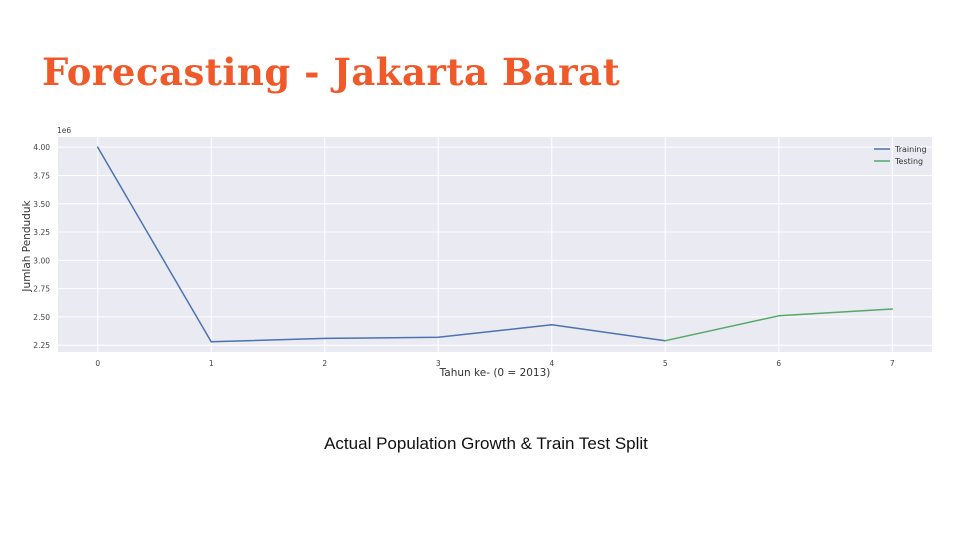  I want to click on y-tick-label: 3.00, so click(41, 260).